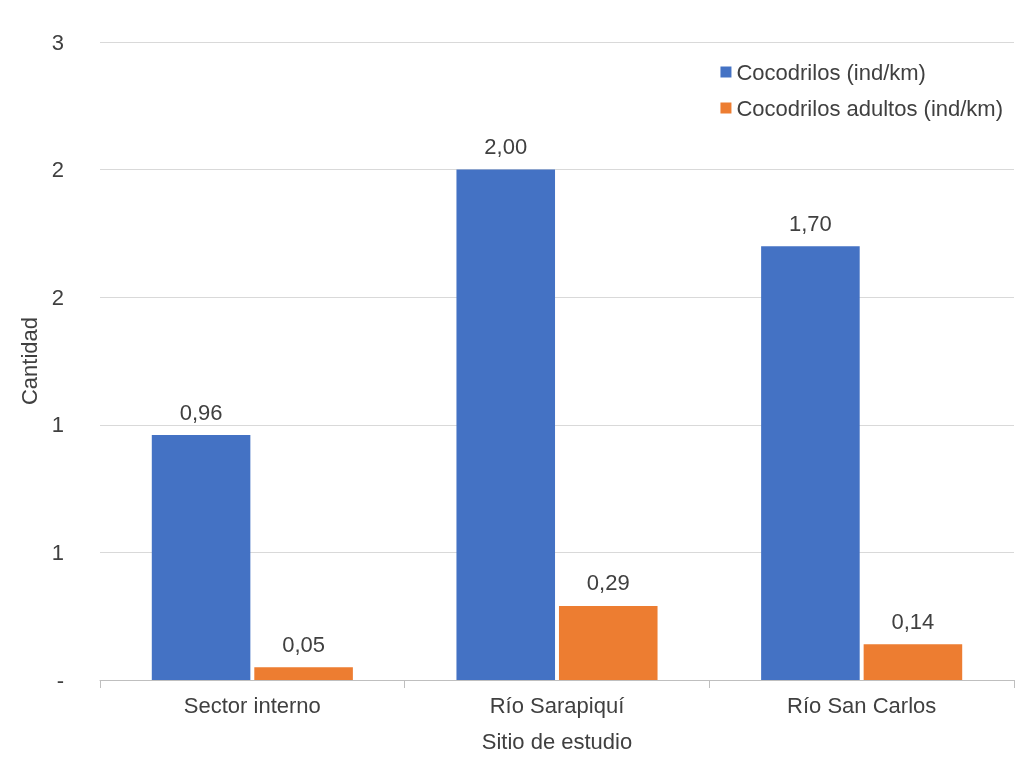  I want to click on data-label: 0,96, so click(201, 412).